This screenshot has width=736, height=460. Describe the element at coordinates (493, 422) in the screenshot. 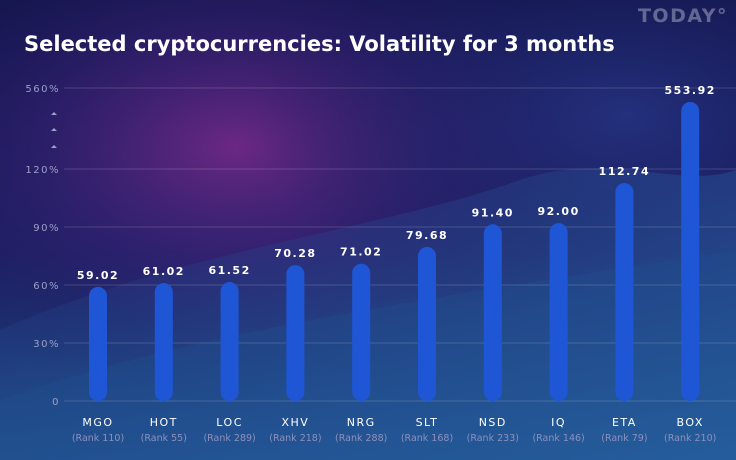

I see `category-label: NSD` at that location.